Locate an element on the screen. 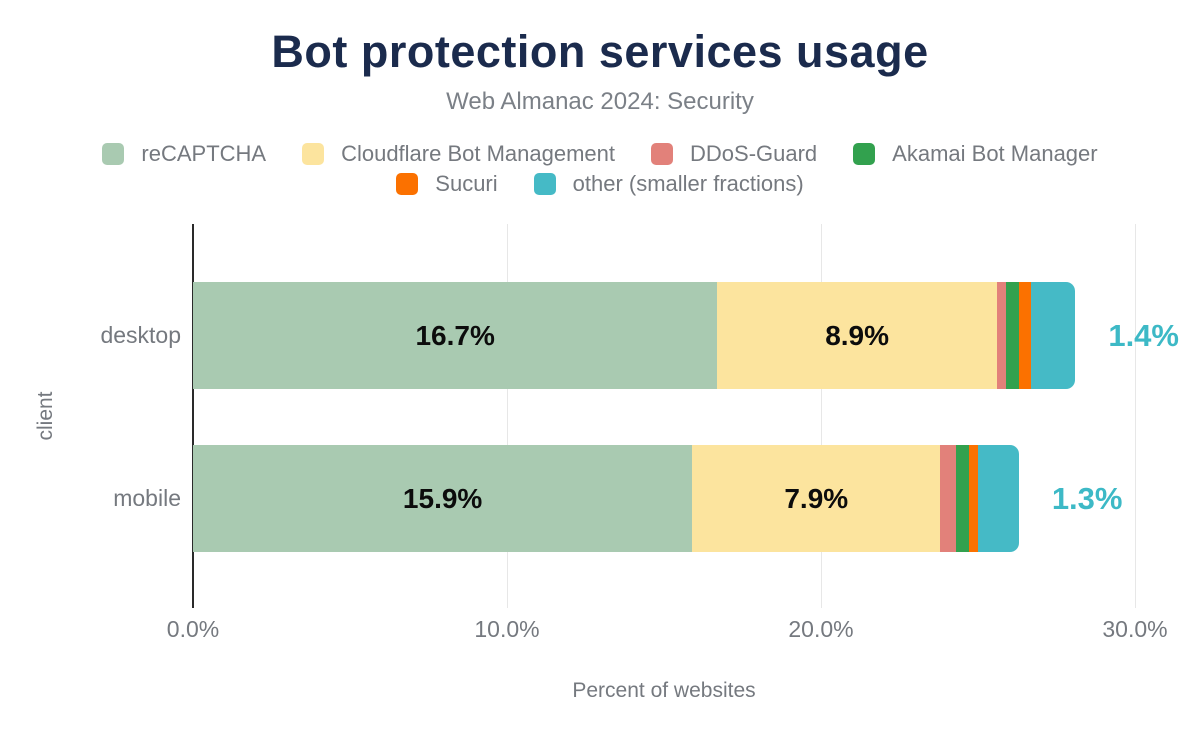 The image size is (1200, 742). legend-label: Cloudflare Bot Management is located at coordinates (478, 153).